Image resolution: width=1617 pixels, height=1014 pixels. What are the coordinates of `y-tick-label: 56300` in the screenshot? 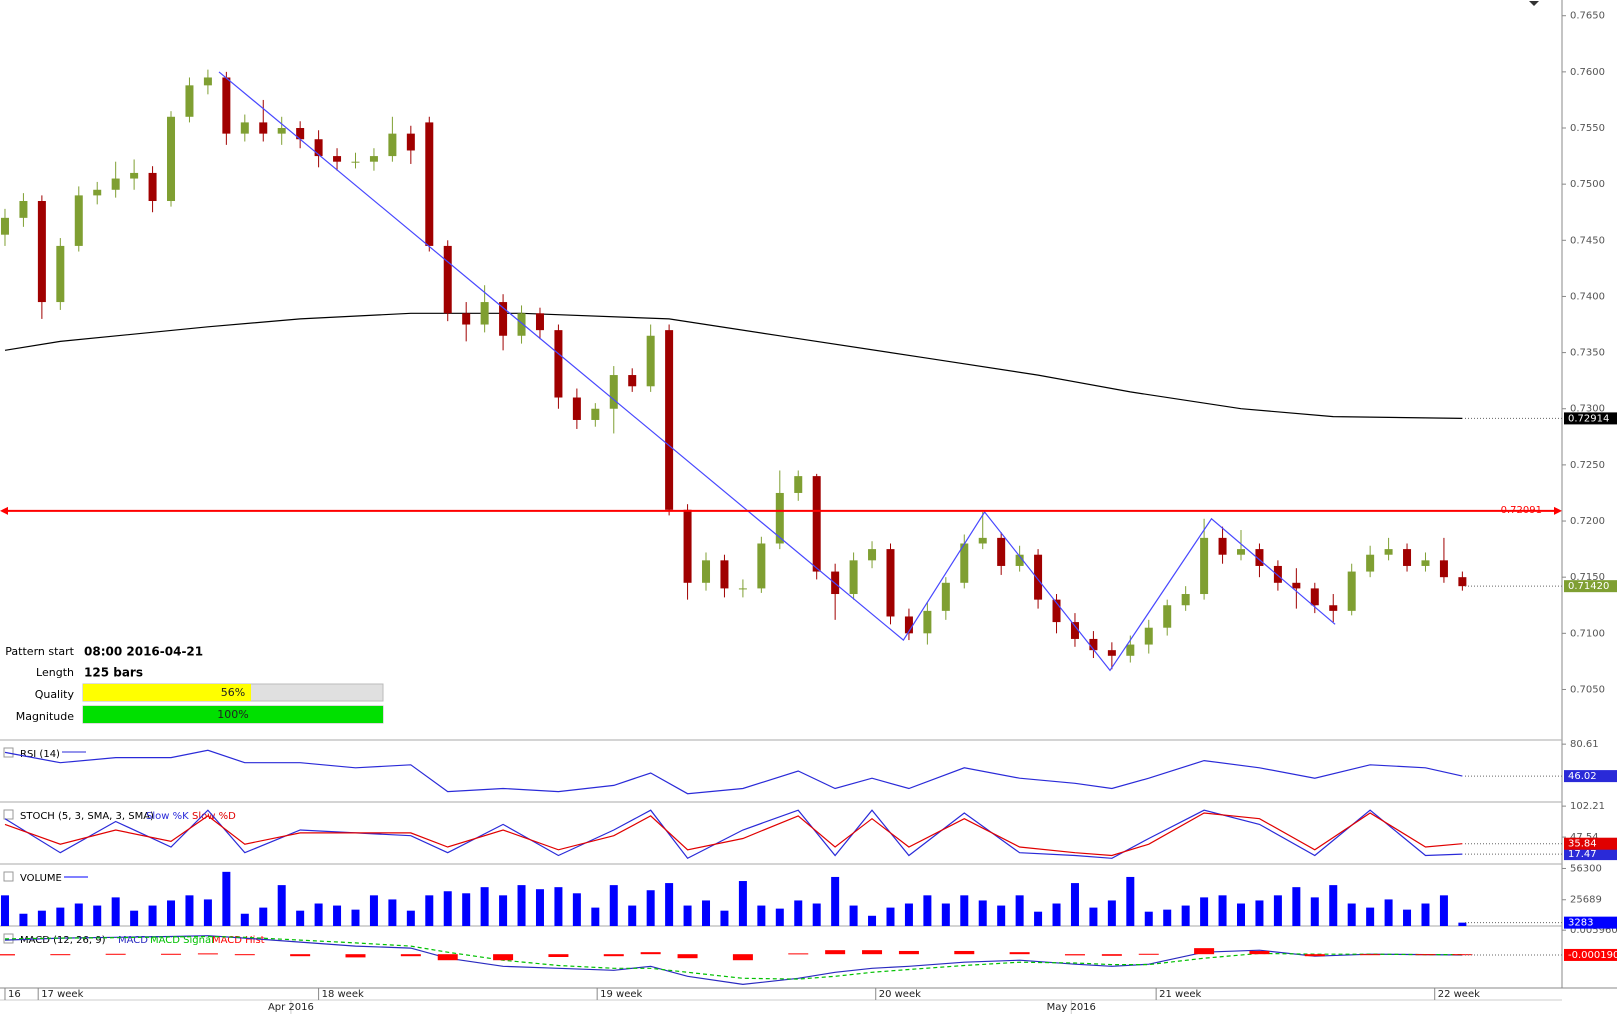 It's located at (1586, 868).